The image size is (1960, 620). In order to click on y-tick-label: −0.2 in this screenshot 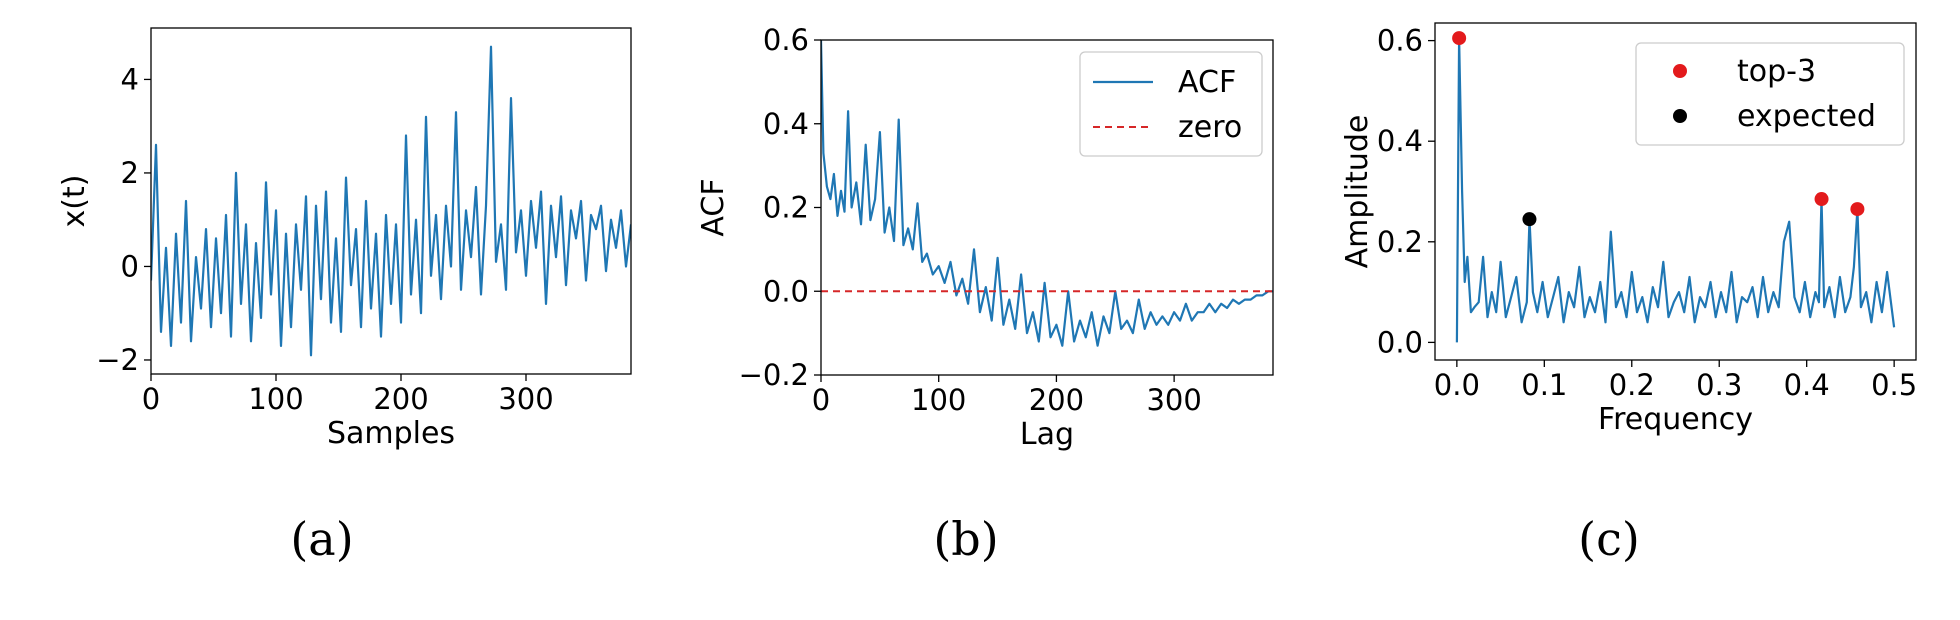, I will do `click(774, 375)`.